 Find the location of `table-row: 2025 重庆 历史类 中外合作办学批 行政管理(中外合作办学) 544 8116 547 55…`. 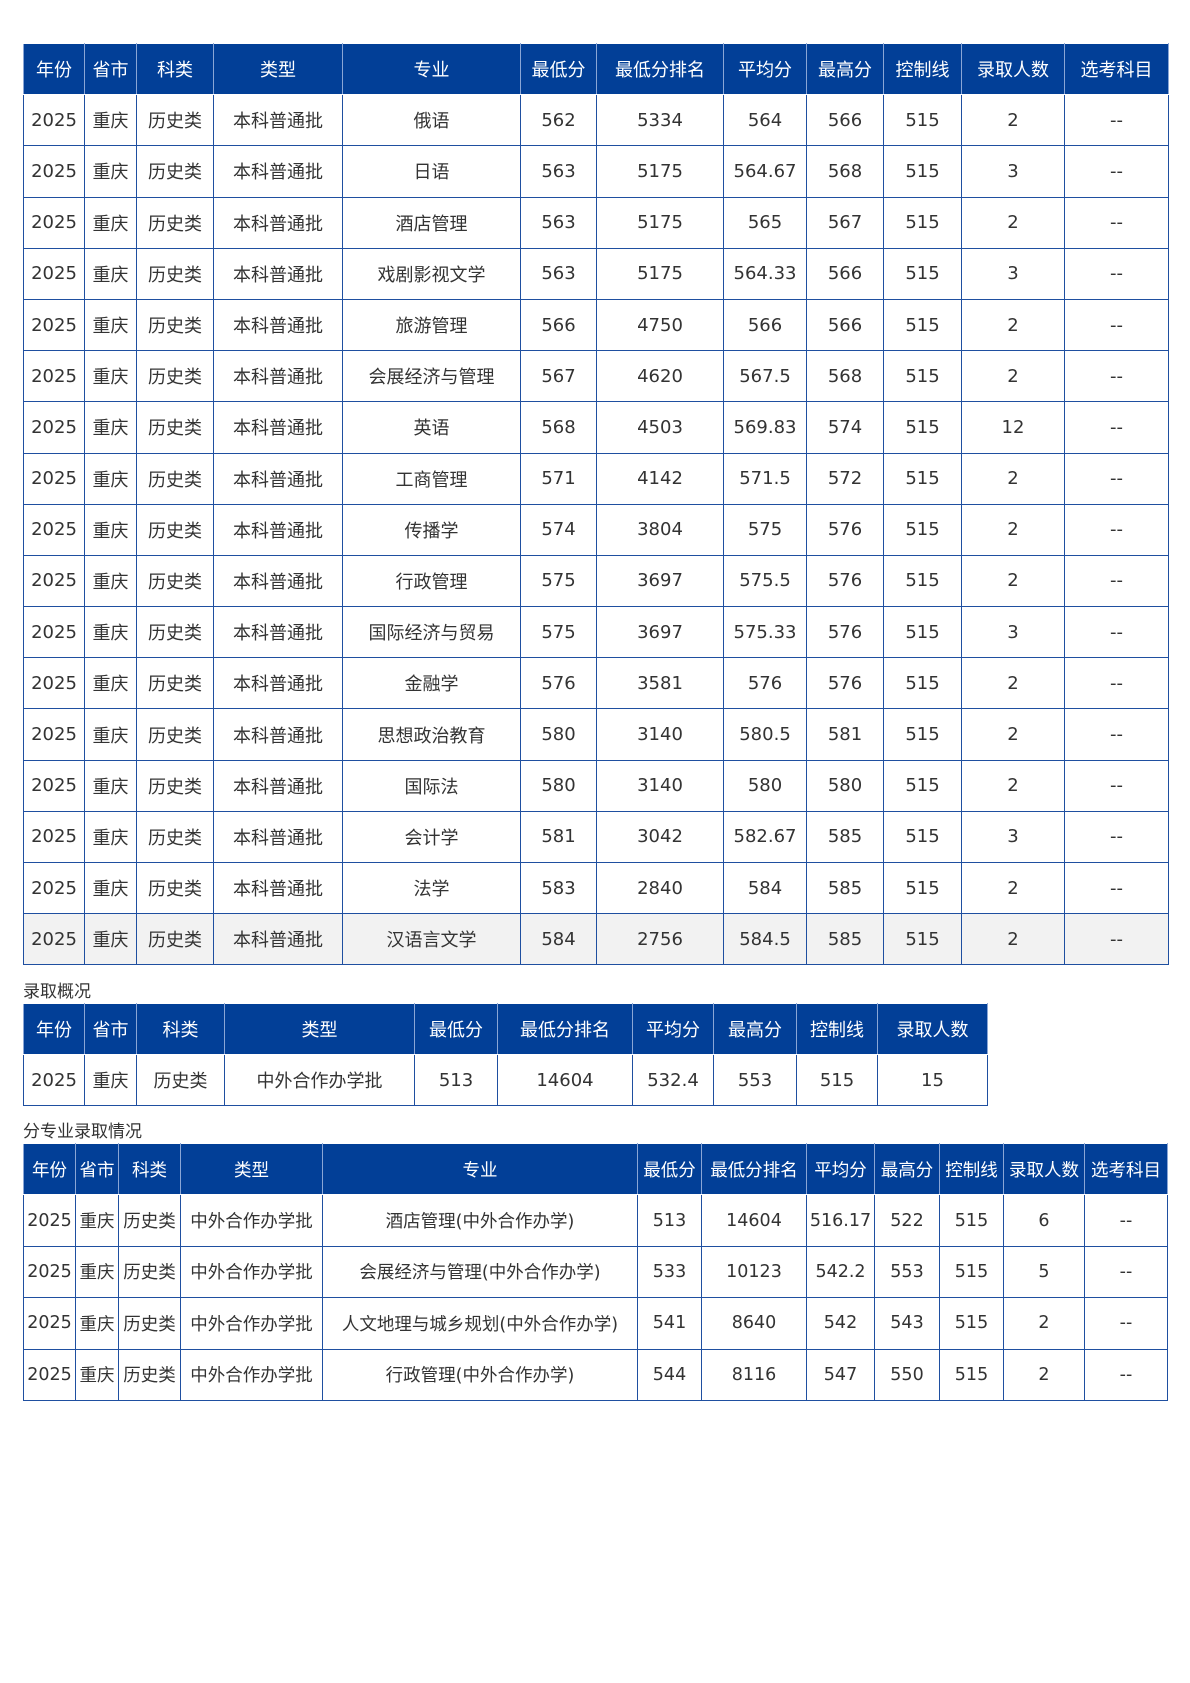

table-row: 2025 重庆 历史类 中外合作办学批 行政管理(中外合作办学) 544 8116 547 55… is located at coordinates (595, 1374).